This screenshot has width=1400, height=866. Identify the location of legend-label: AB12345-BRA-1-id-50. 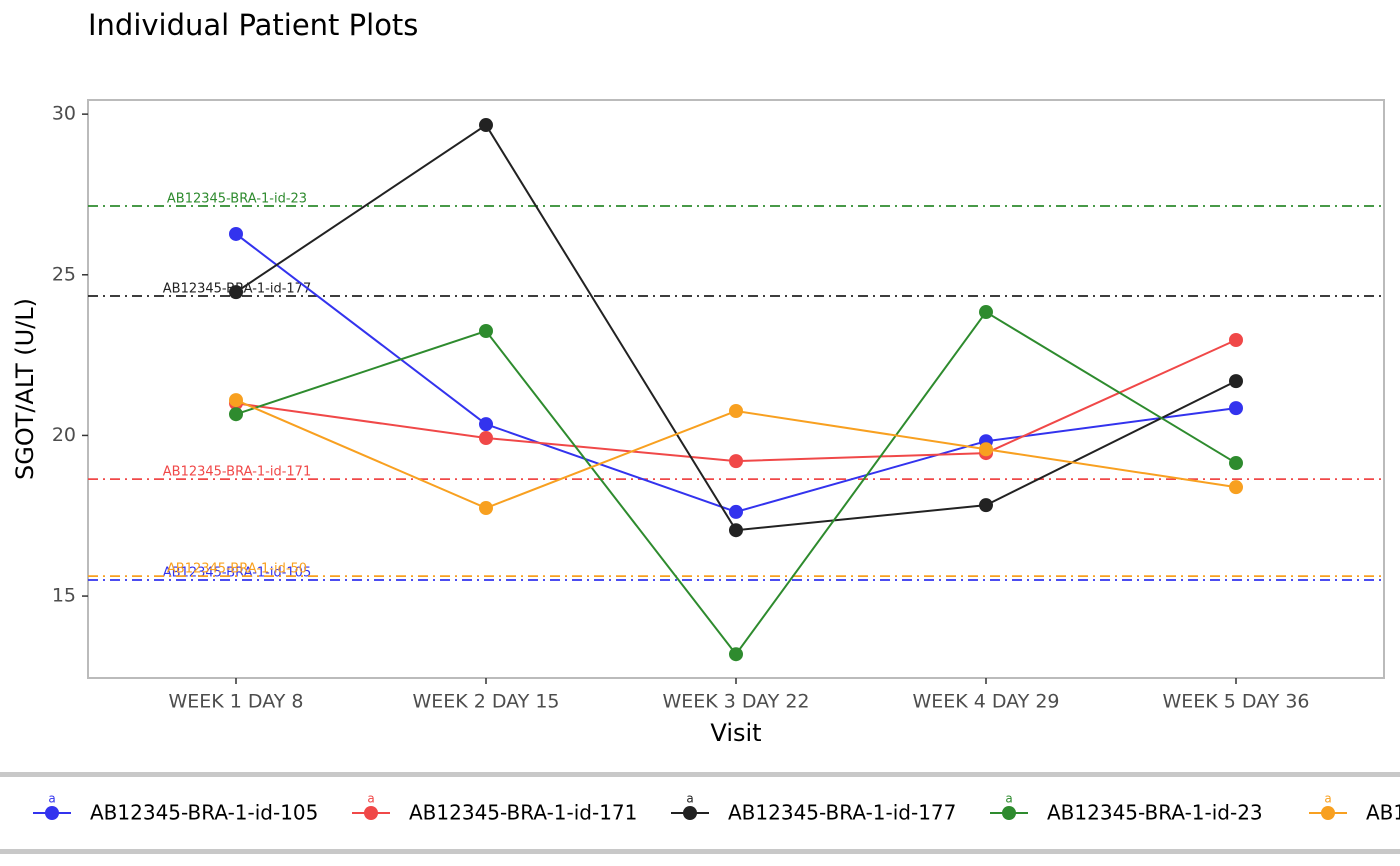
(1383, 813).